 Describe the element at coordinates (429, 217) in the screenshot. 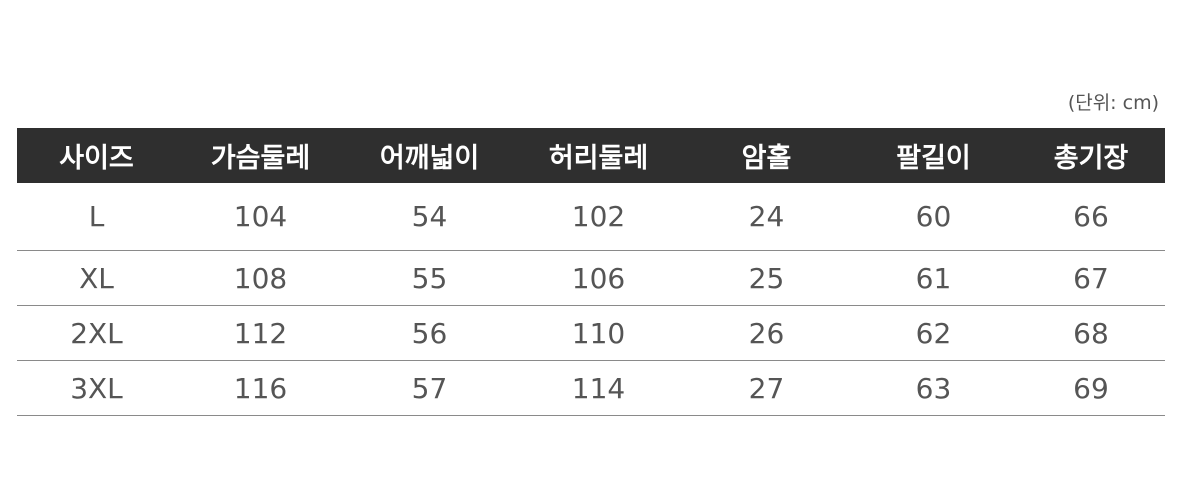

I see `table-cell: 54` at that location.